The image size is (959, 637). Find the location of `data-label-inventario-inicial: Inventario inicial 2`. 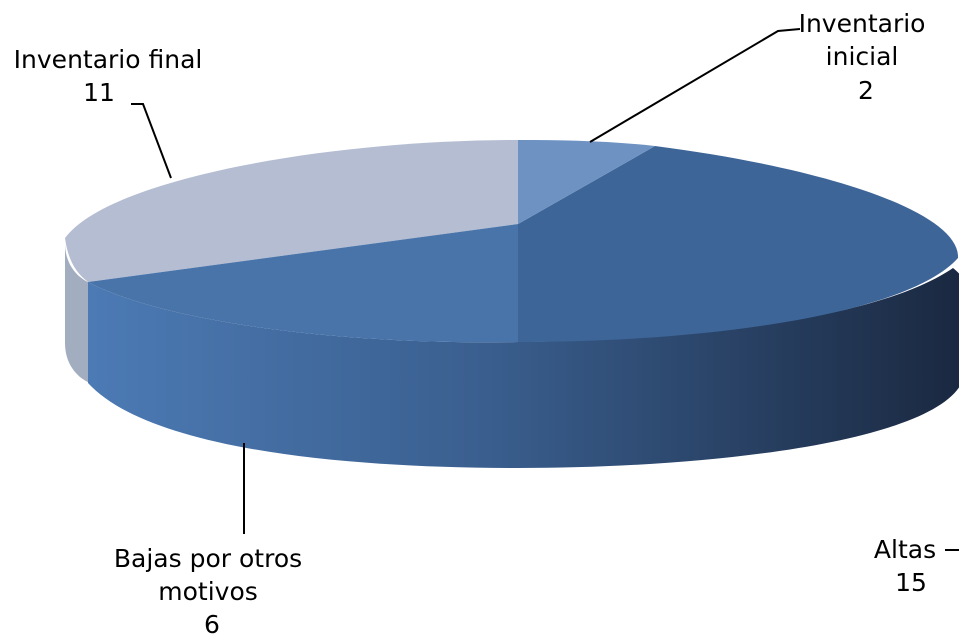

data-label-inventario-inicial: Inventario inicial 2 is located at coordinates (866, 57).